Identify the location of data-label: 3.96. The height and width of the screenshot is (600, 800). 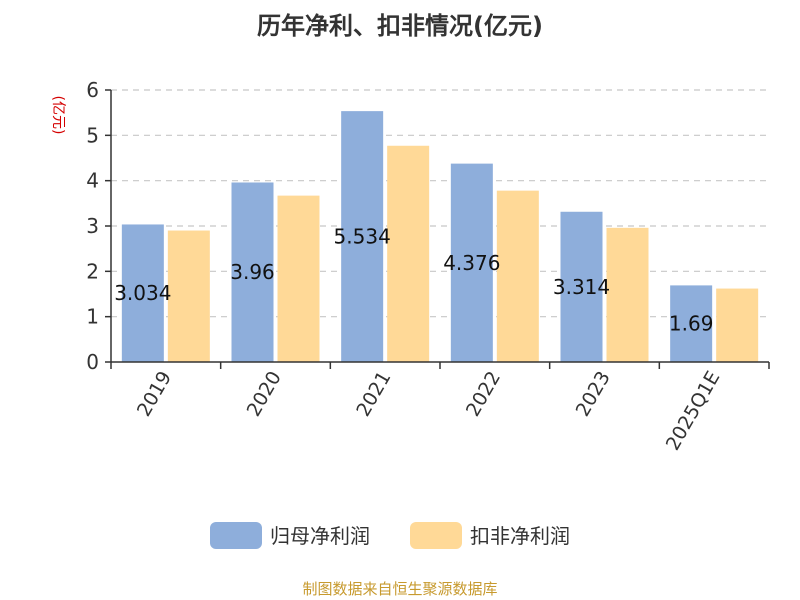
(252, 272).